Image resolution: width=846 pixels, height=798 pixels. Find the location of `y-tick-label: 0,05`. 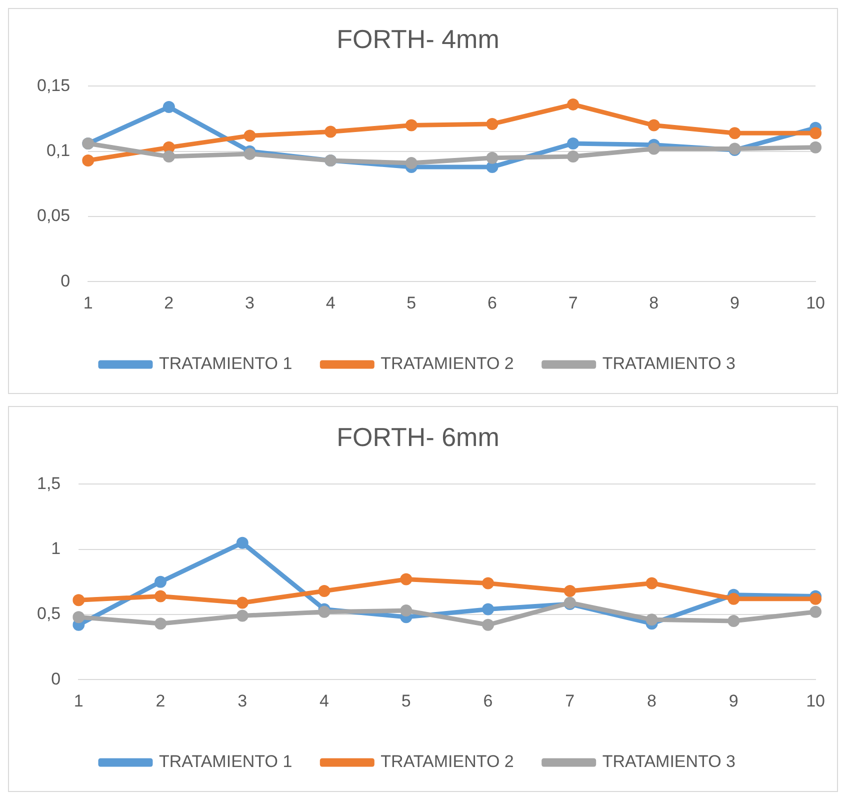

y-tick-label: 0,05 is located at coordinates (53, 216).